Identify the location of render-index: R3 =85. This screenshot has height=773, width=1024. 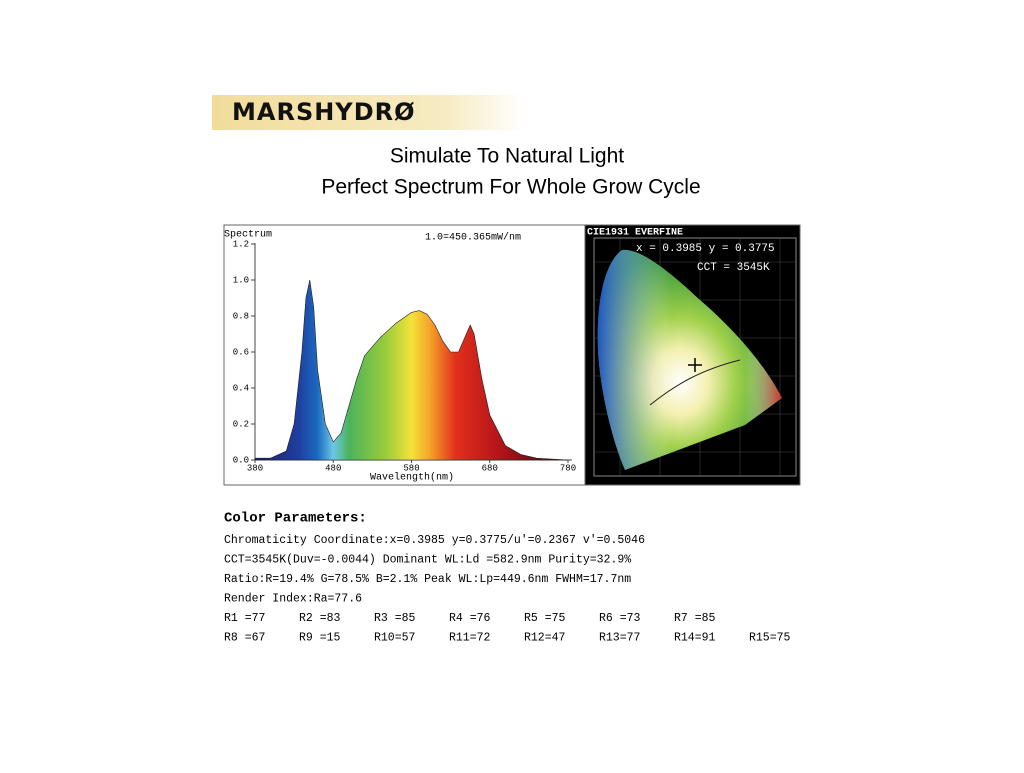
(395, 618).